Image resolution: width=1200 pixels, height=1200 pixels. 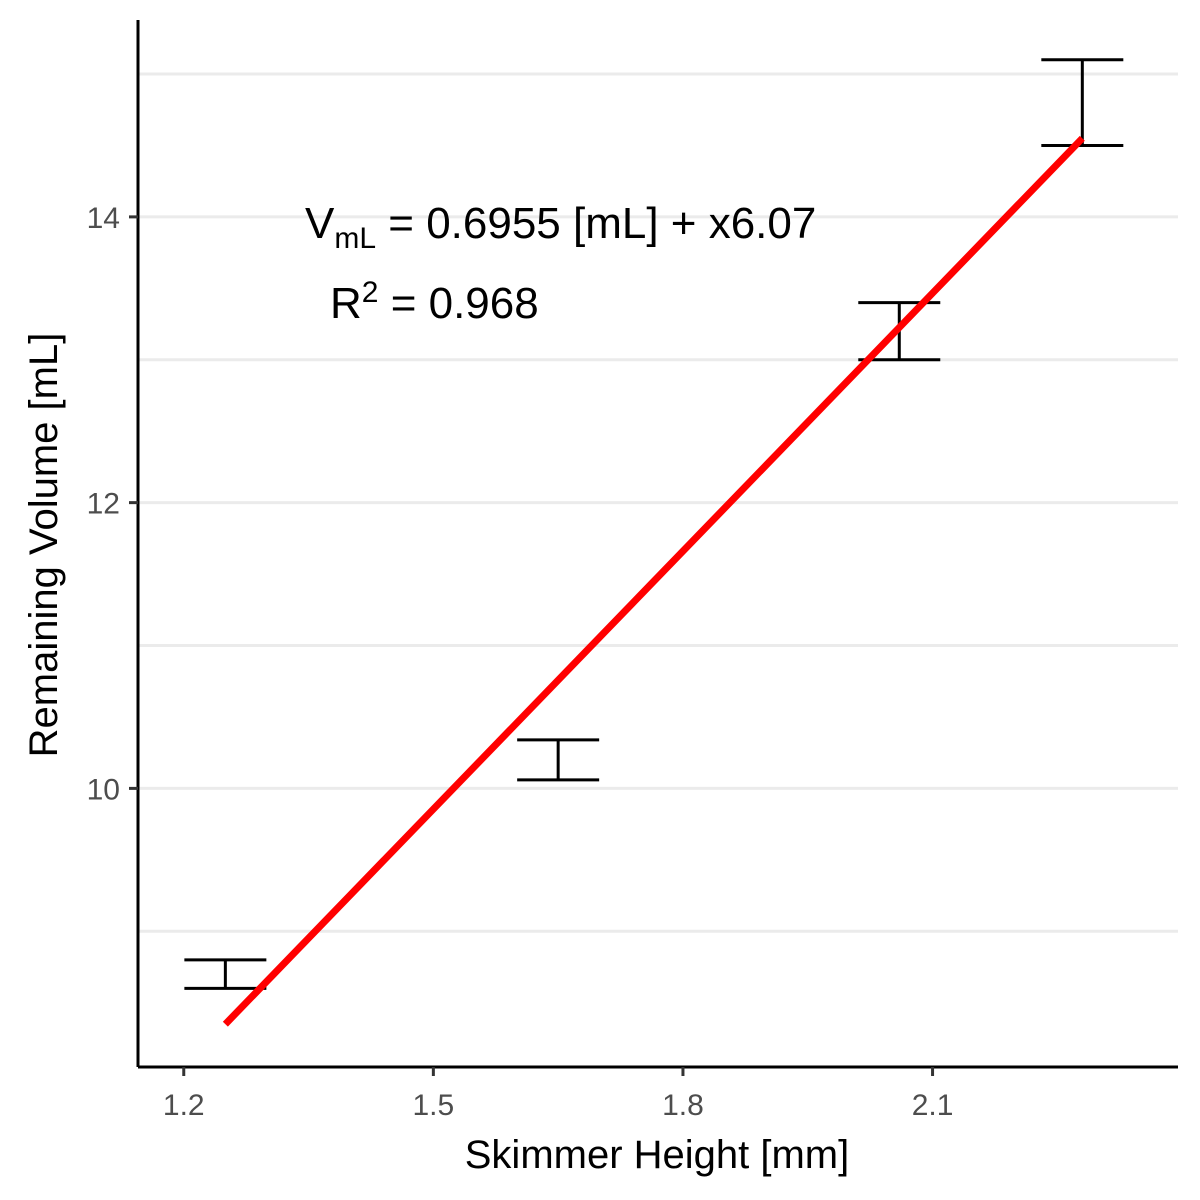 What do you see at coordinates (434, 1105) in the screenshot?
I see `x-tick-label: 1.5` at bounding box center [434, 1105].